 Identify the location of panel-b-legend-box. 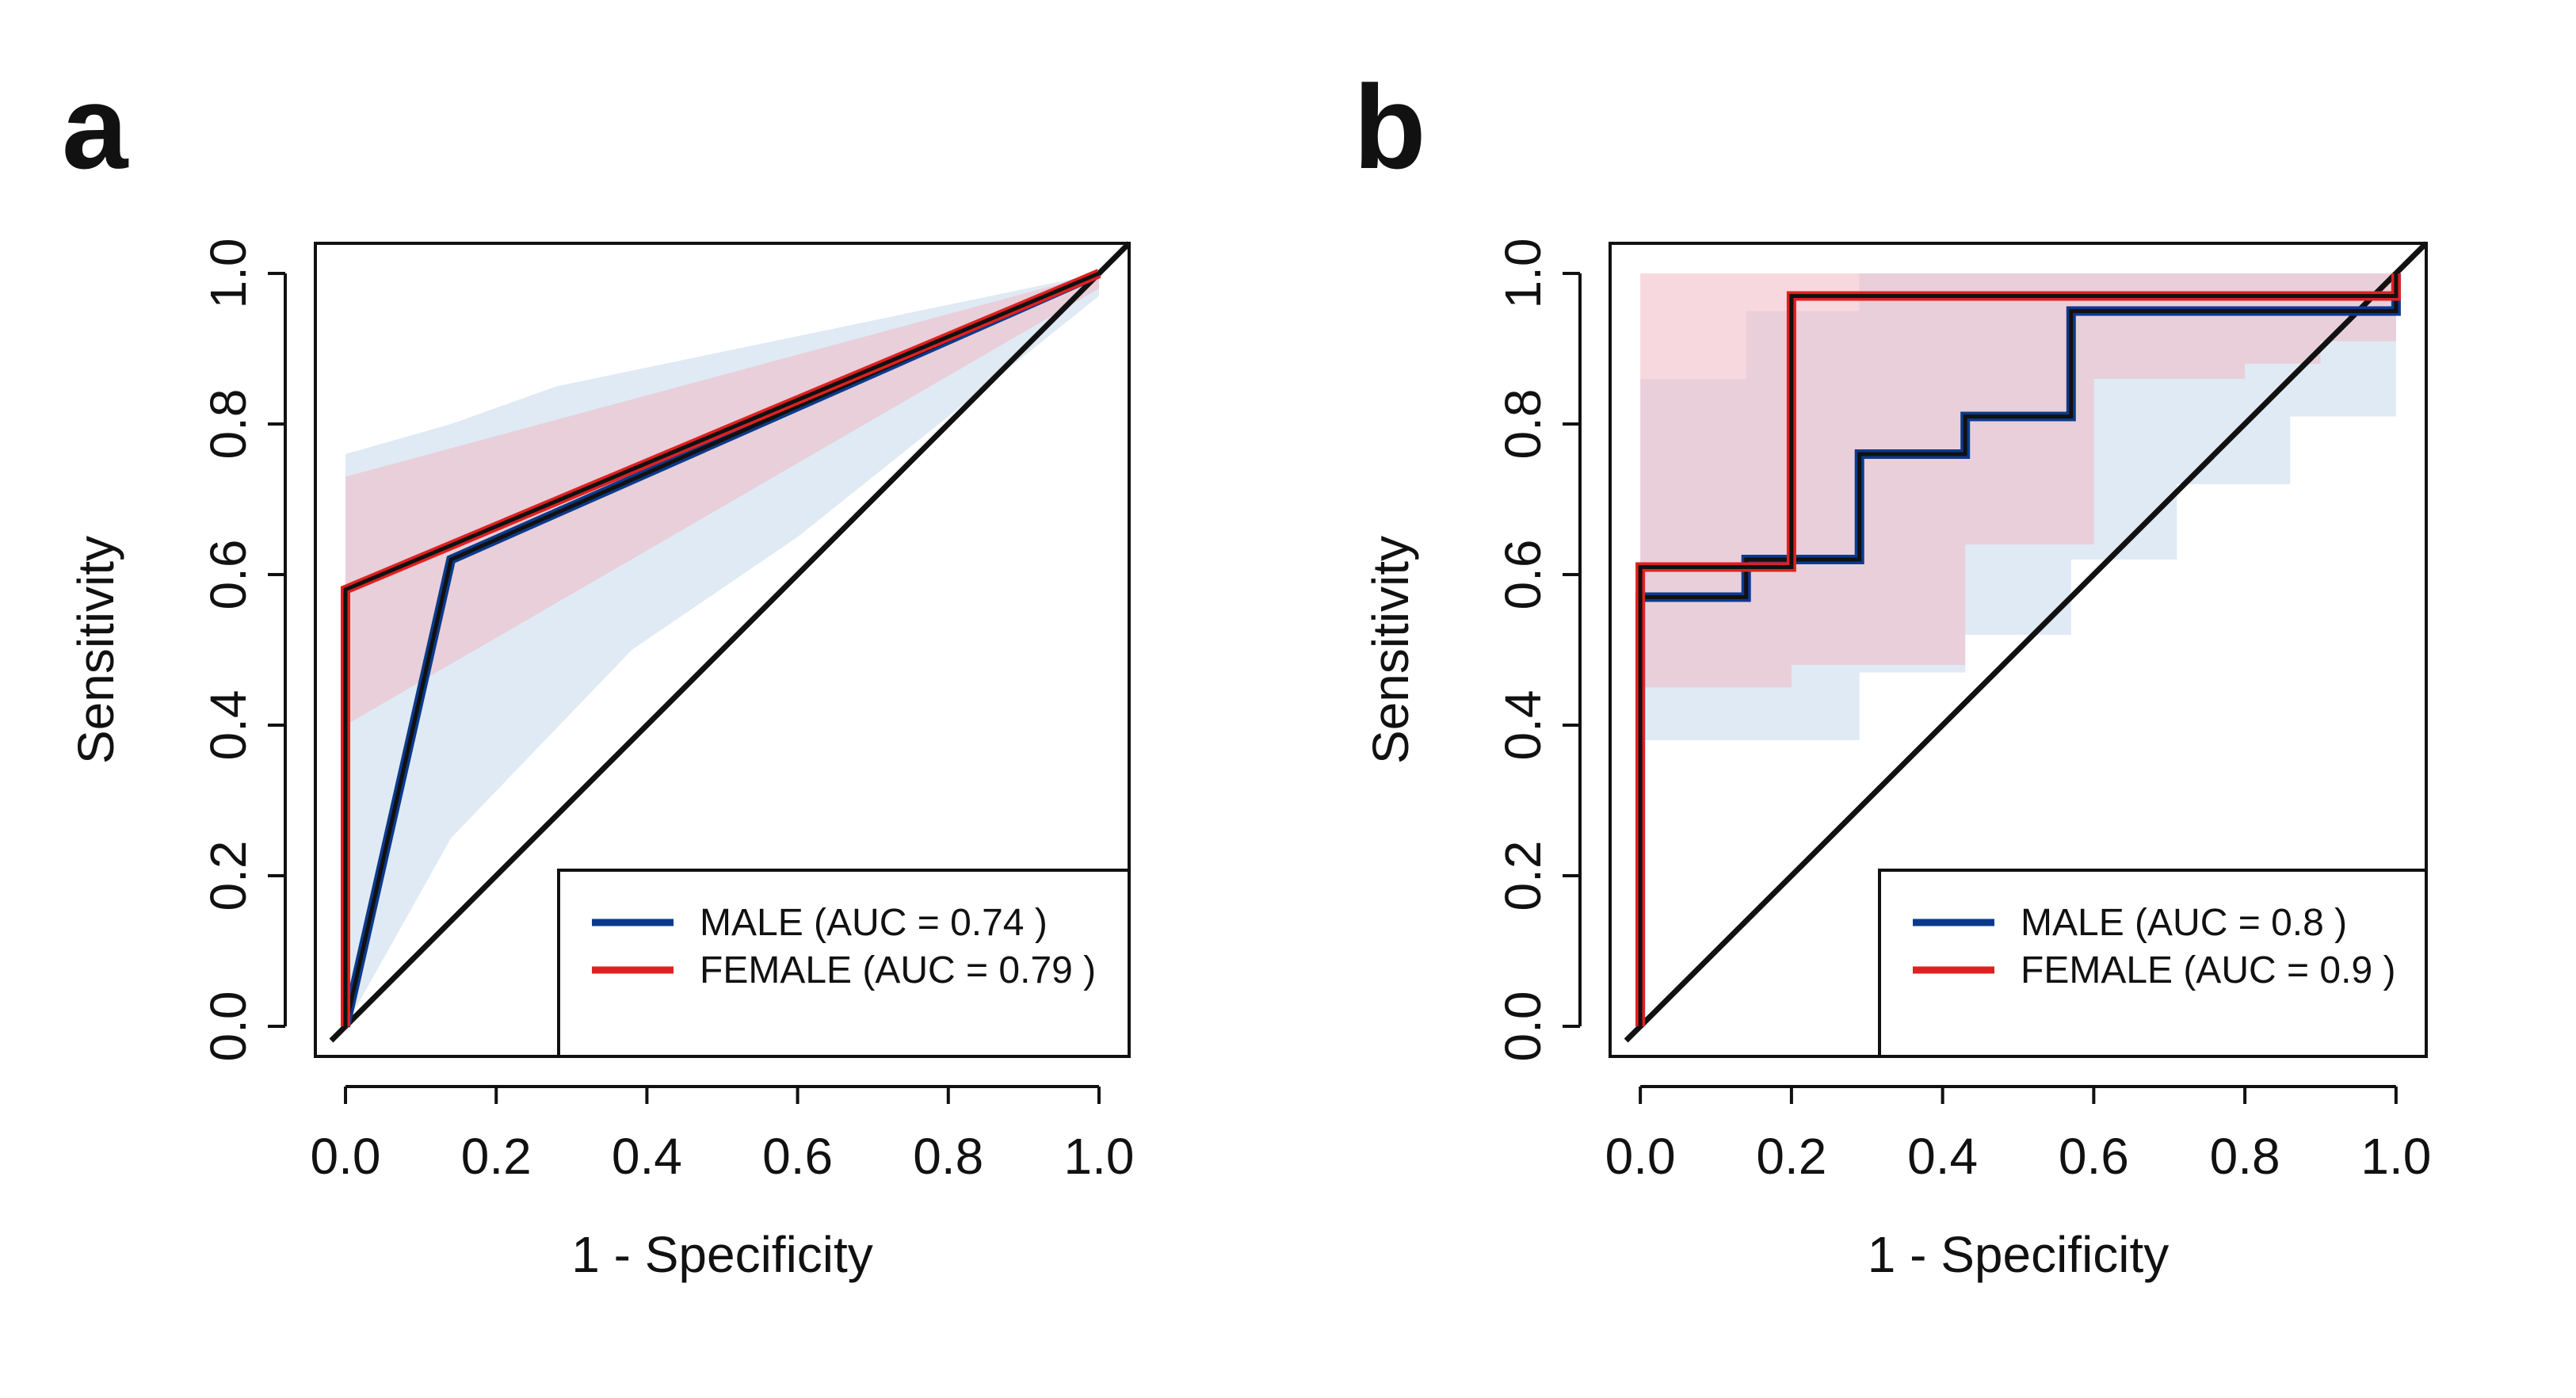
(2153, 963).